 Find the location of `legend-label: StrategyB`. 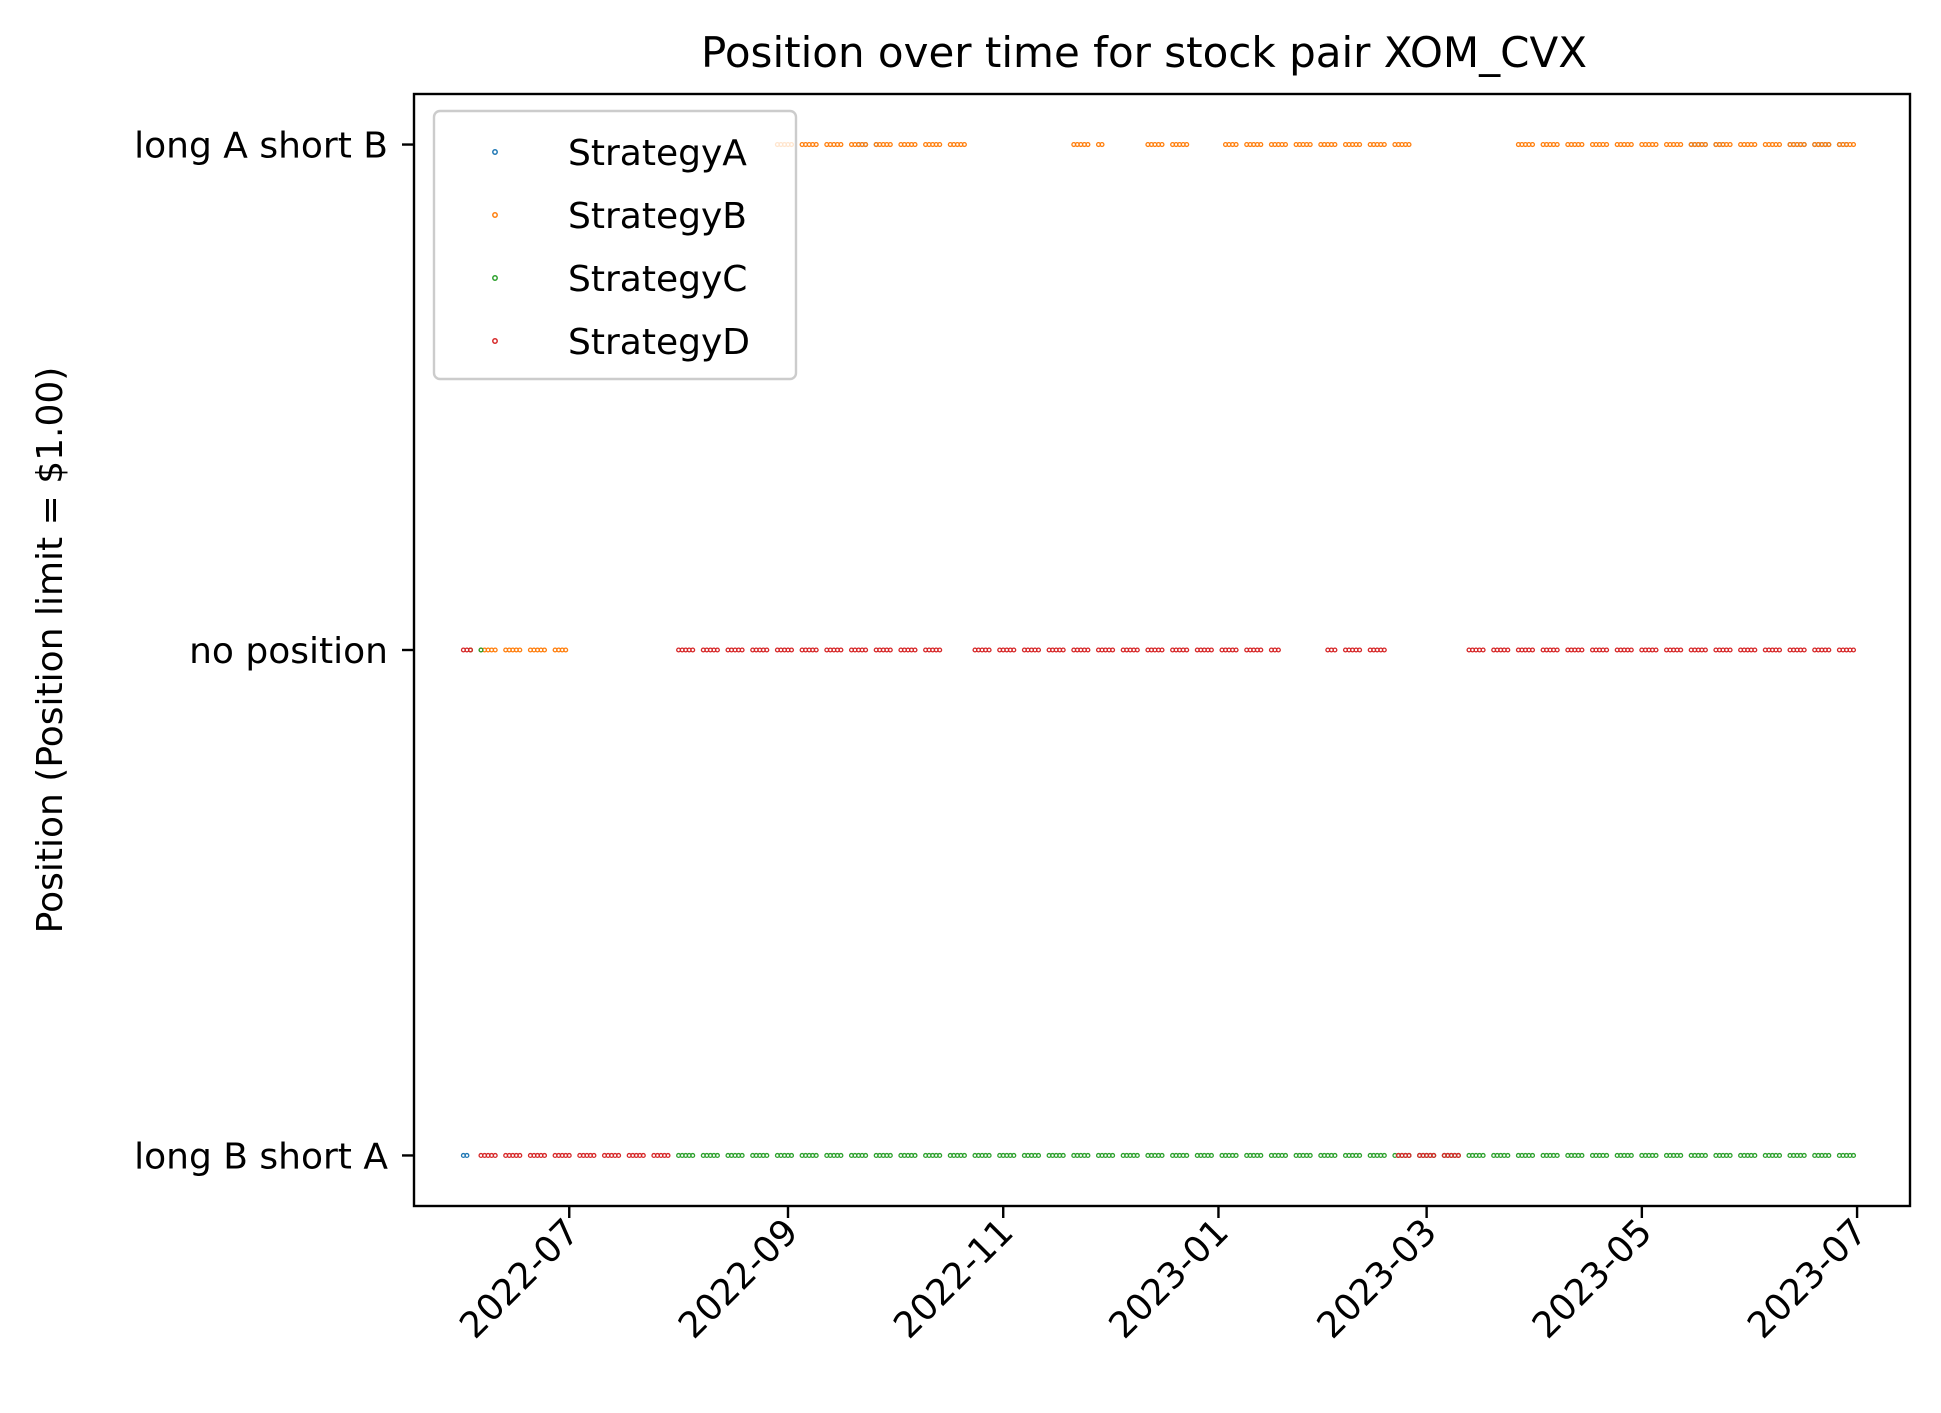

legend-label: StrategyB is located at coordinates (657, 216).